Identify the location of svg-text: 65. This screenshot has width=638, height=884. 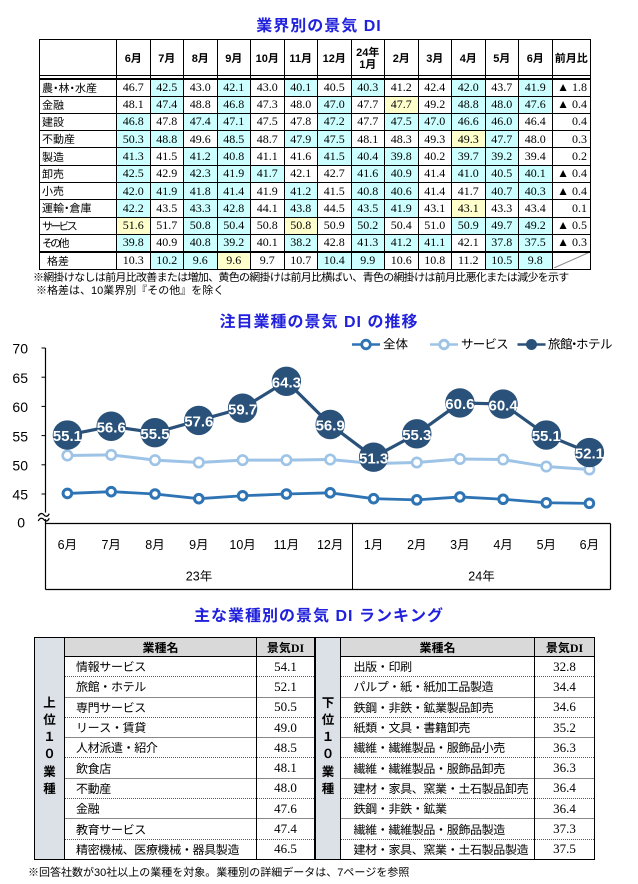
(20, 378).